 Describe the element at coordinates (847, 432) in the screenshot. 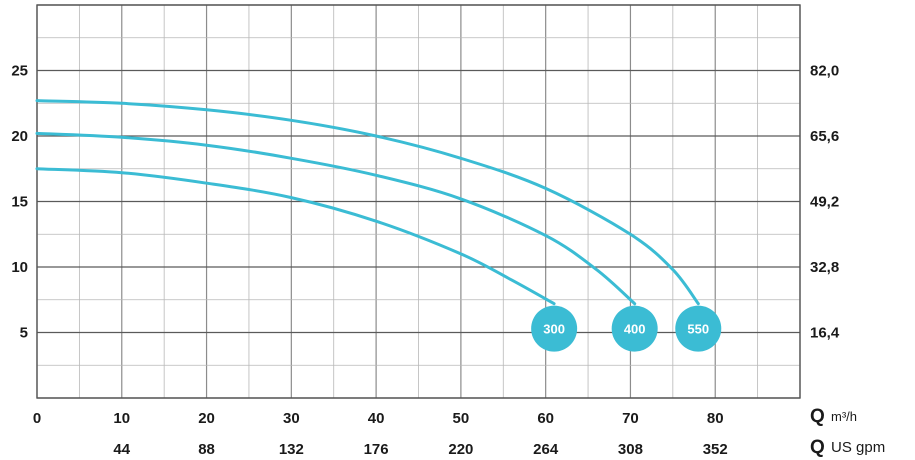

I see `x-axis-units: Q m³/h Q US gpm` at that location.